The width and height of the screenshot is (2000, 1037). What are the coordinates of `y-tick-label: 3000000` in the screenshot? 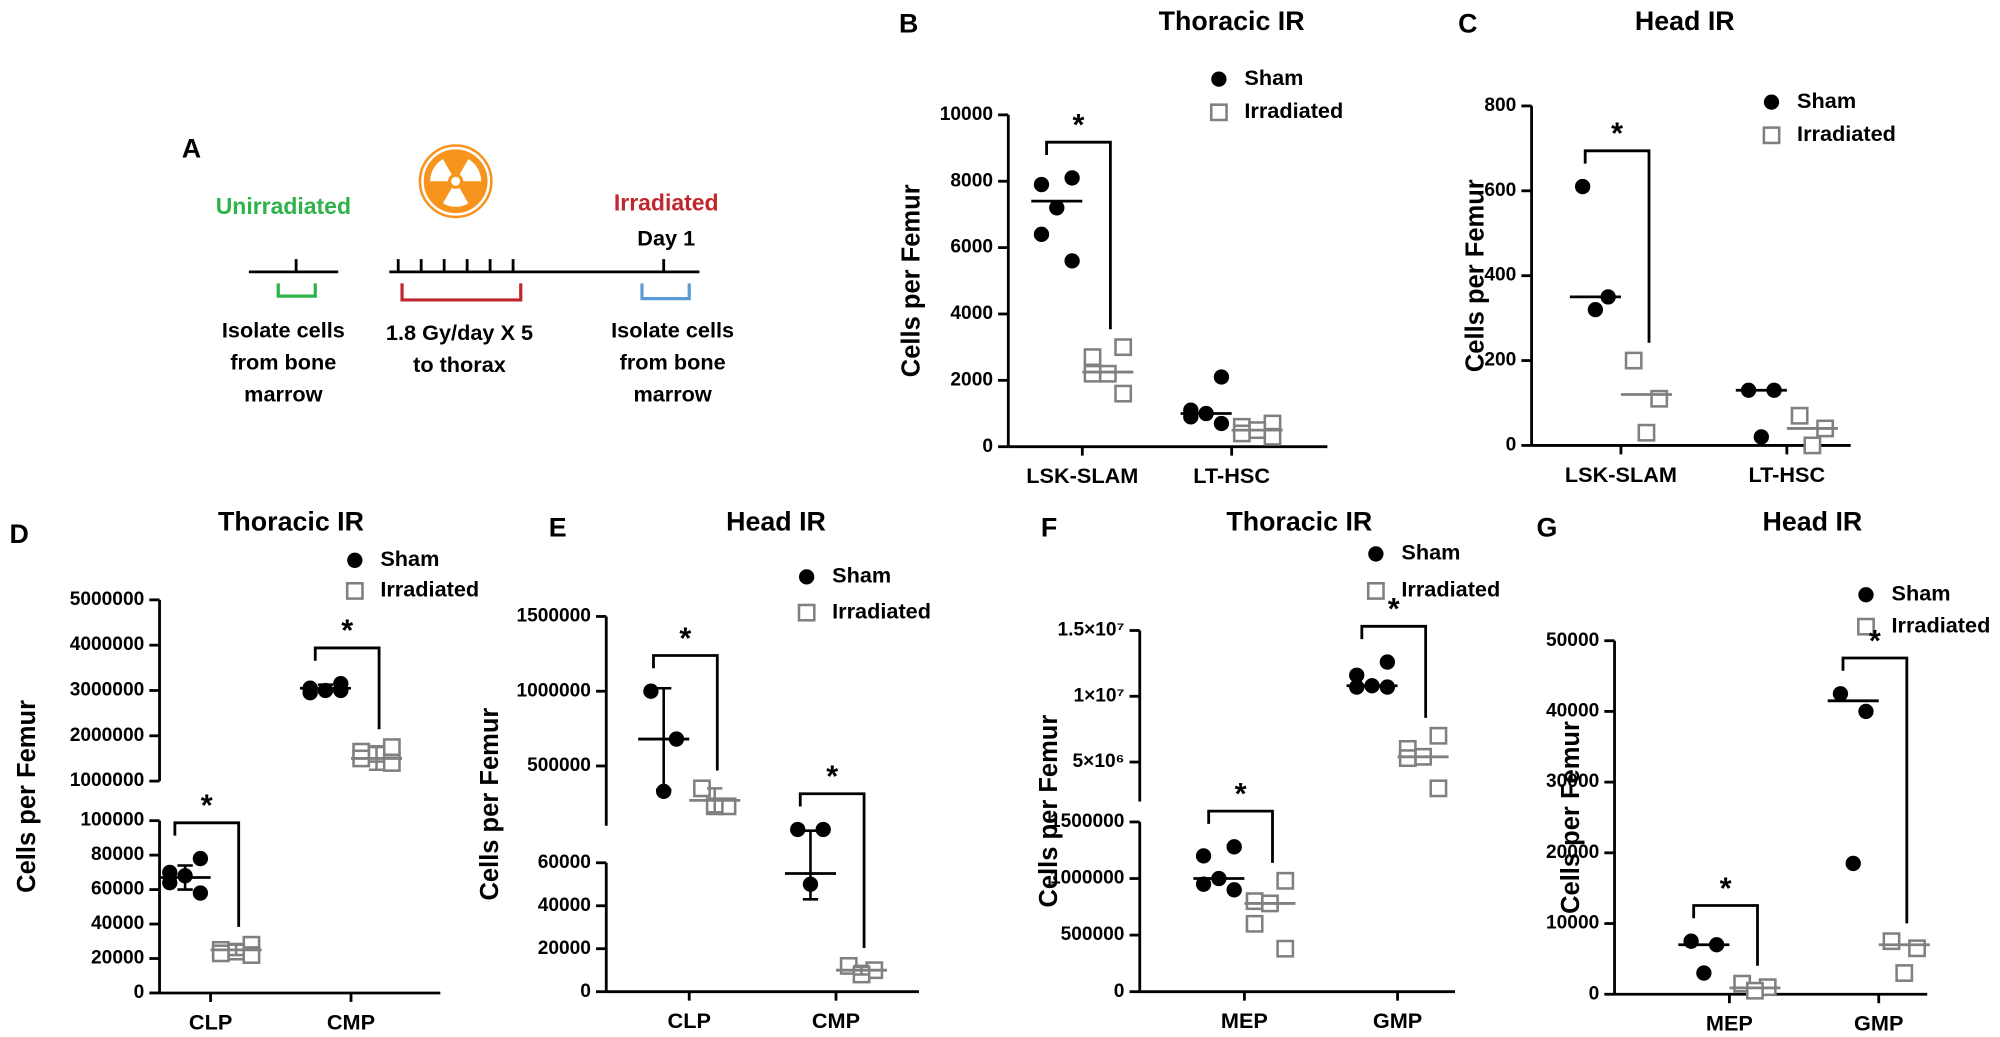 It's located at (107, 690).